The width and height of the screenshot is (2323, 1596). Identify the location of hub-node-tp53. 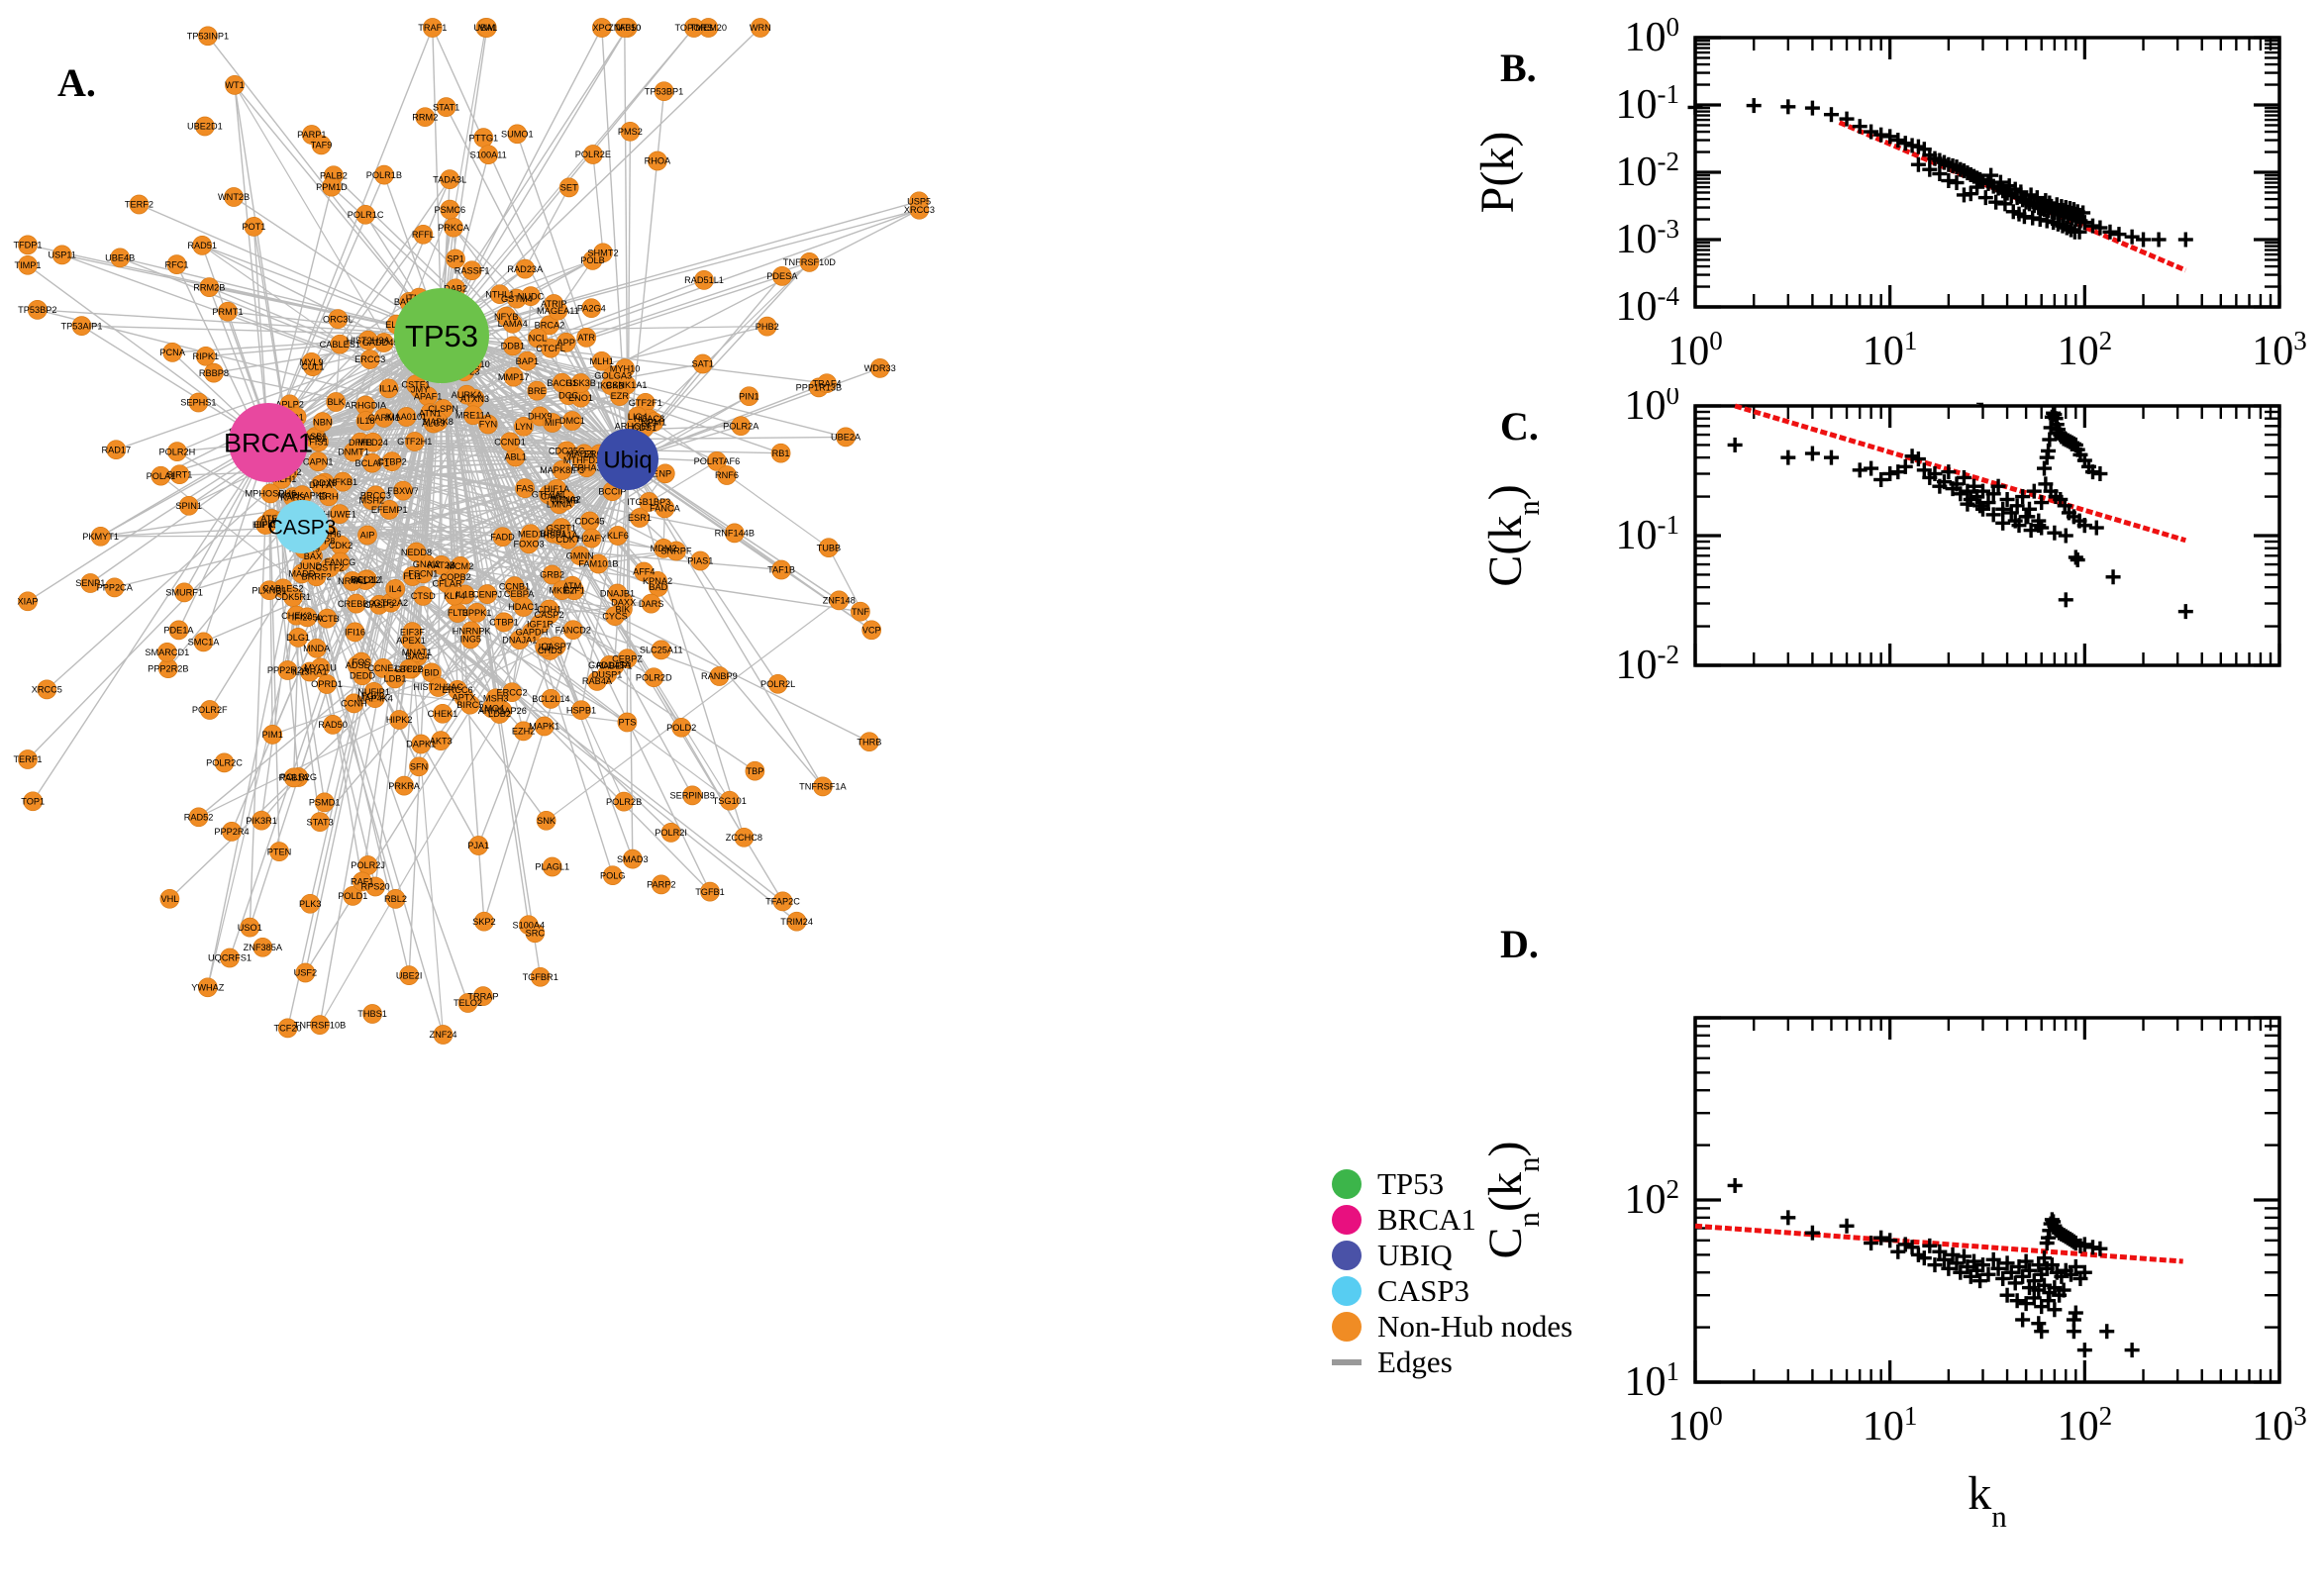
(441, 335).